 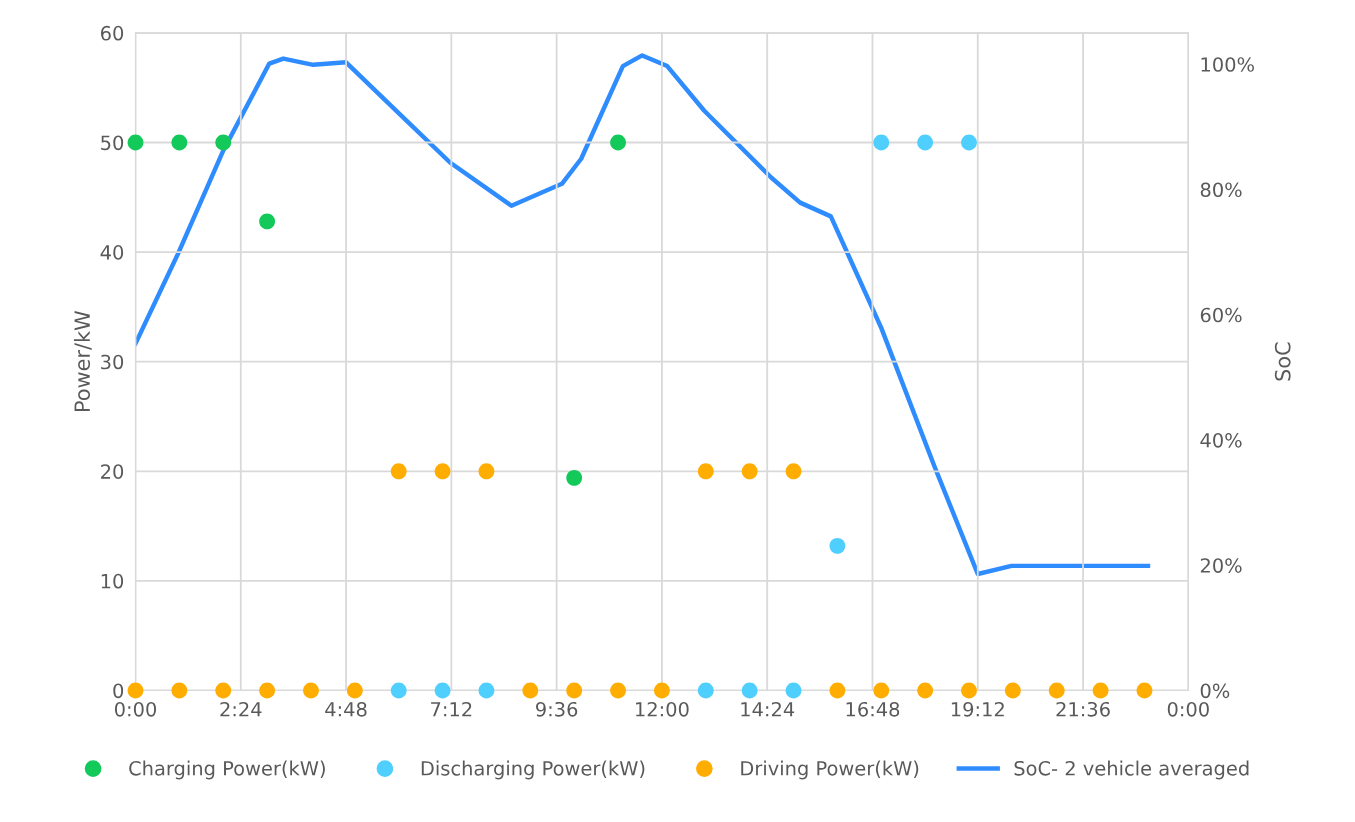 I want to click on y-tick-label: 30, so click(x=112, y=362).